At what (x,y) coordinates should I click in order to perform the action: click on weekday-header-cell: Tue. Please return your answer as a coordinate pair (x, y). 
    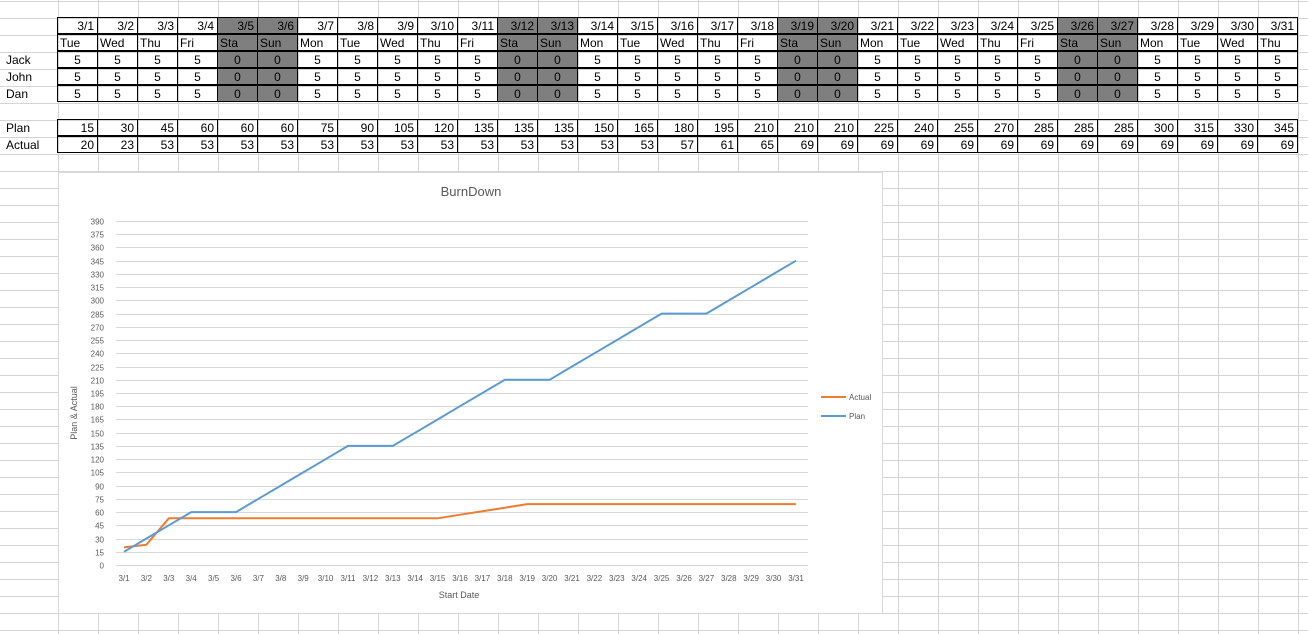
    Looking at the image, I should click on (357, 42).